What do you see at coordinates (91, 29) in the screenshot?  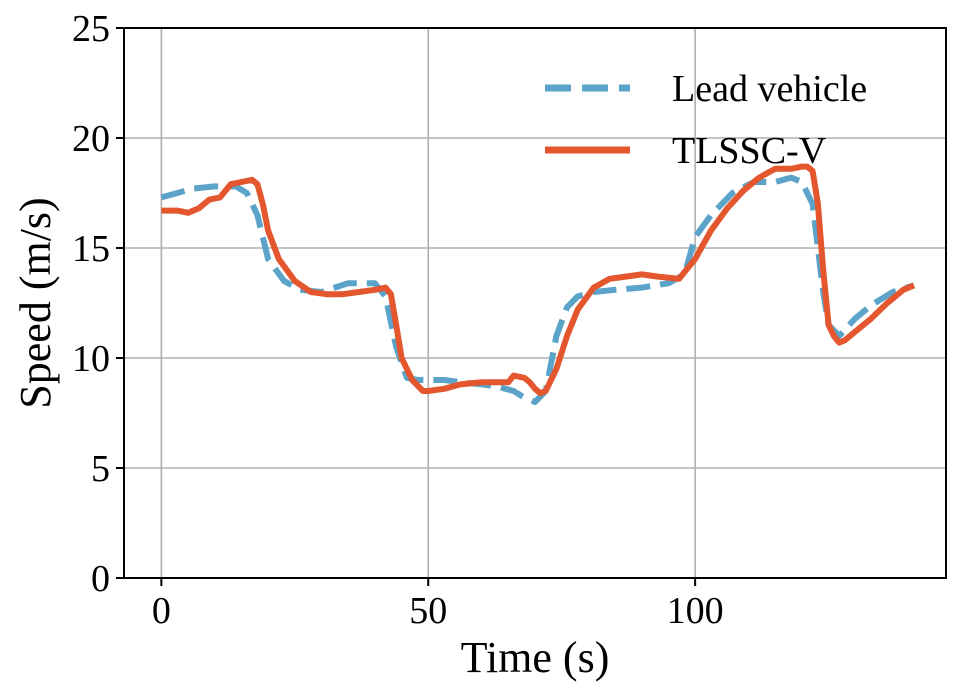 I see `y-tick-label: 25` at bounding box center [91, 29].